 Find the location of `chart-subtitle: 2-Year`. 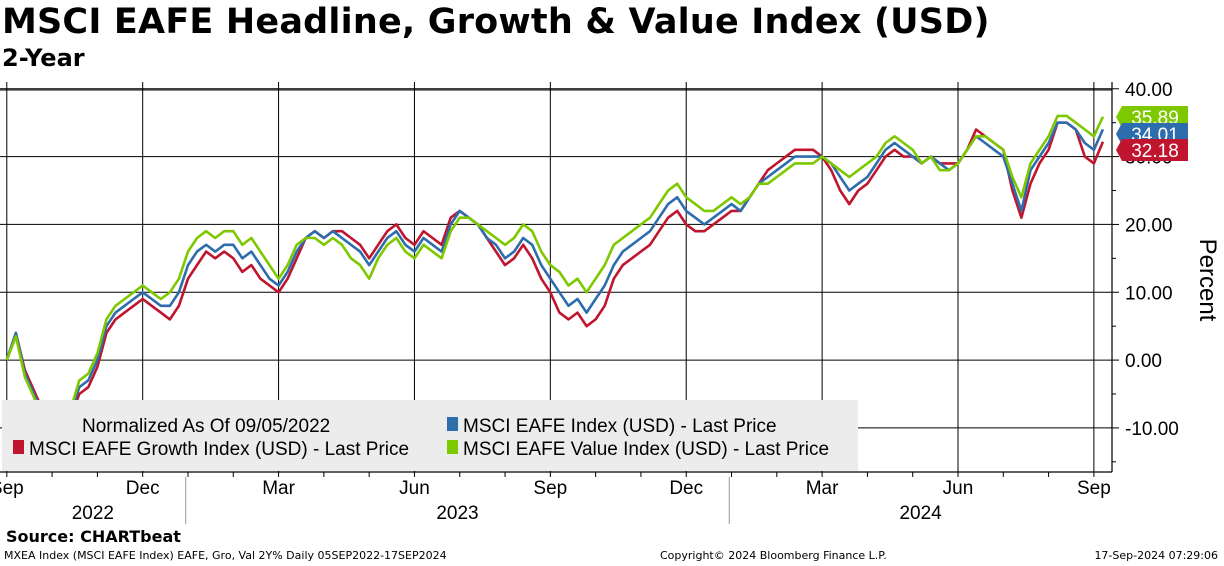

chart-subtitle: 2-Year is located at coordinates (43, 58).